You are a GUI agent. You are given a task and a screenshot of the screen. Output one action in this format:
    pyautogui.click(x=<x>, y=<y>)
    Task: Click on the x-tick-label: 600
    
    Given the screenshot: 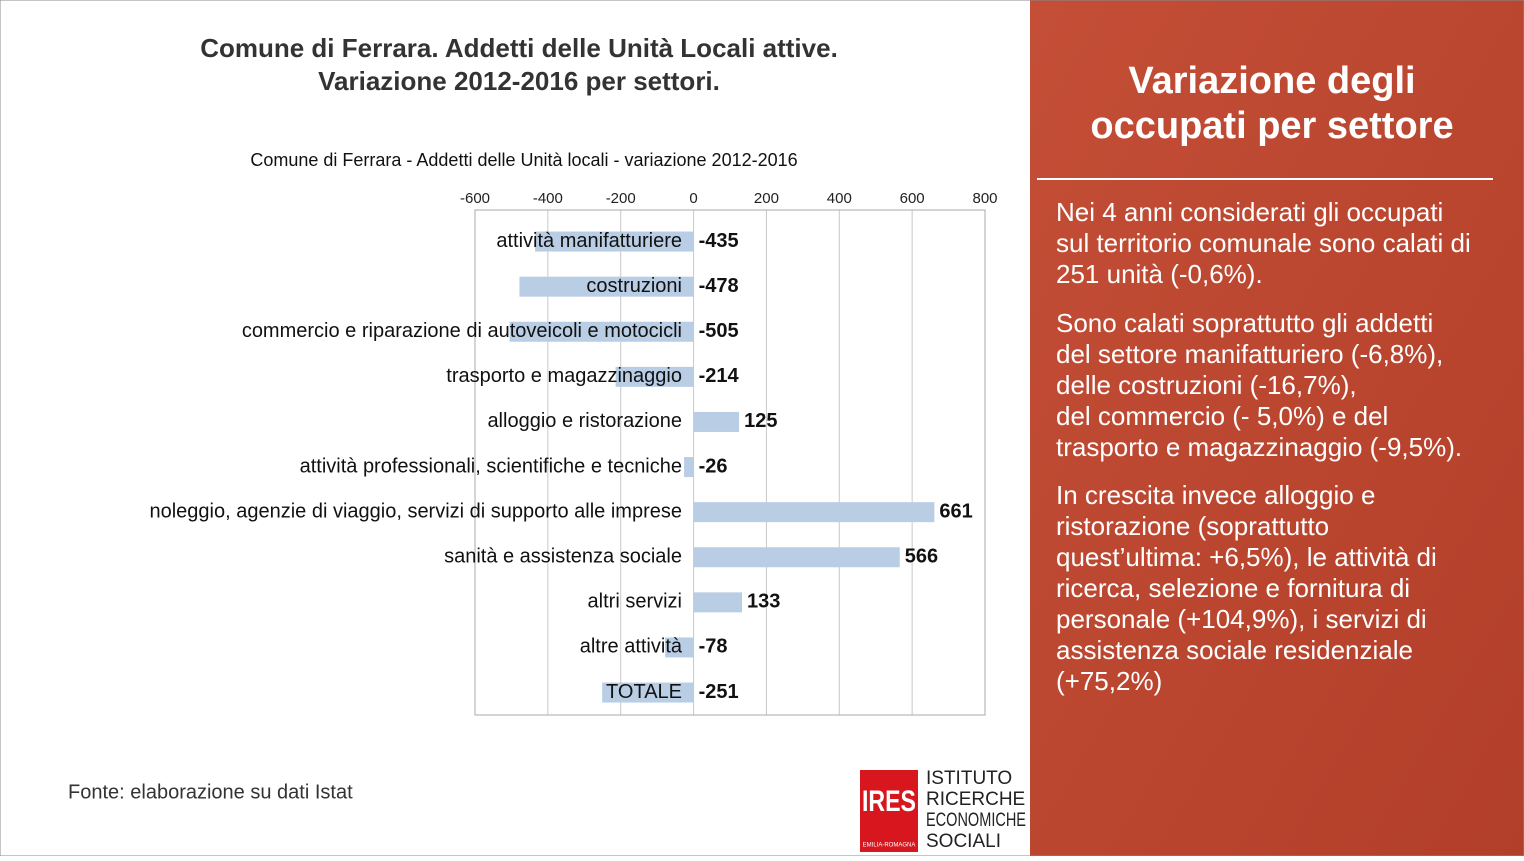 What is the action you would take?
    pyautogui.click(x=912, y=198)
    